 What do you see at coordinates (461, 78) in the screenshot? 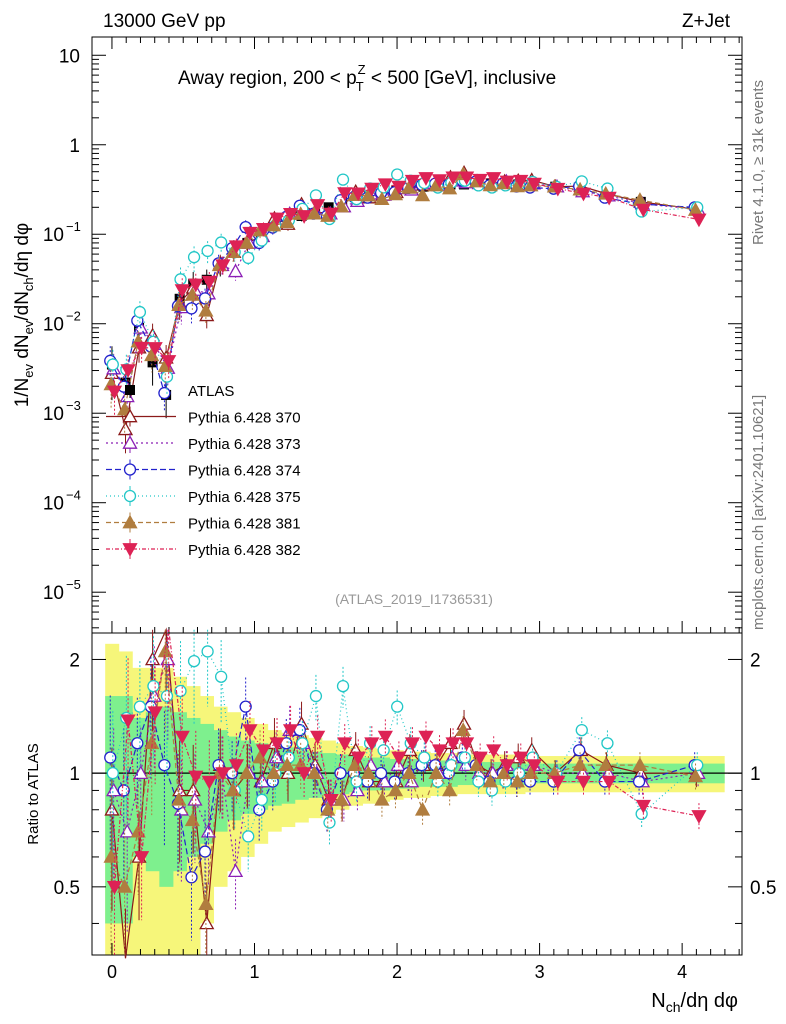
I see `plot-title-post: < 500 [GeV], inclusive` at bounding box center [461, 78].